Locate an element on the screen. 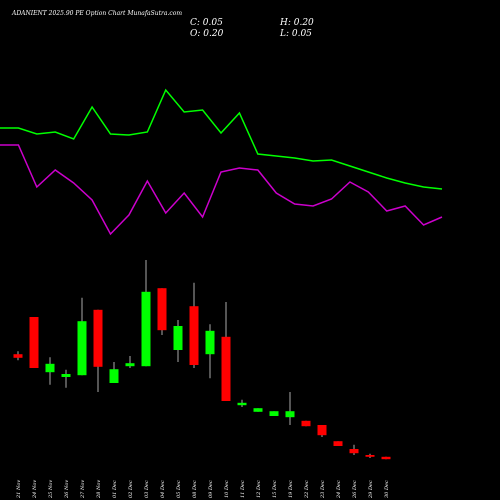 This screenshot has width=500, height=500. x-tick-label: 23 Dec is located at coordinates (323, 489).